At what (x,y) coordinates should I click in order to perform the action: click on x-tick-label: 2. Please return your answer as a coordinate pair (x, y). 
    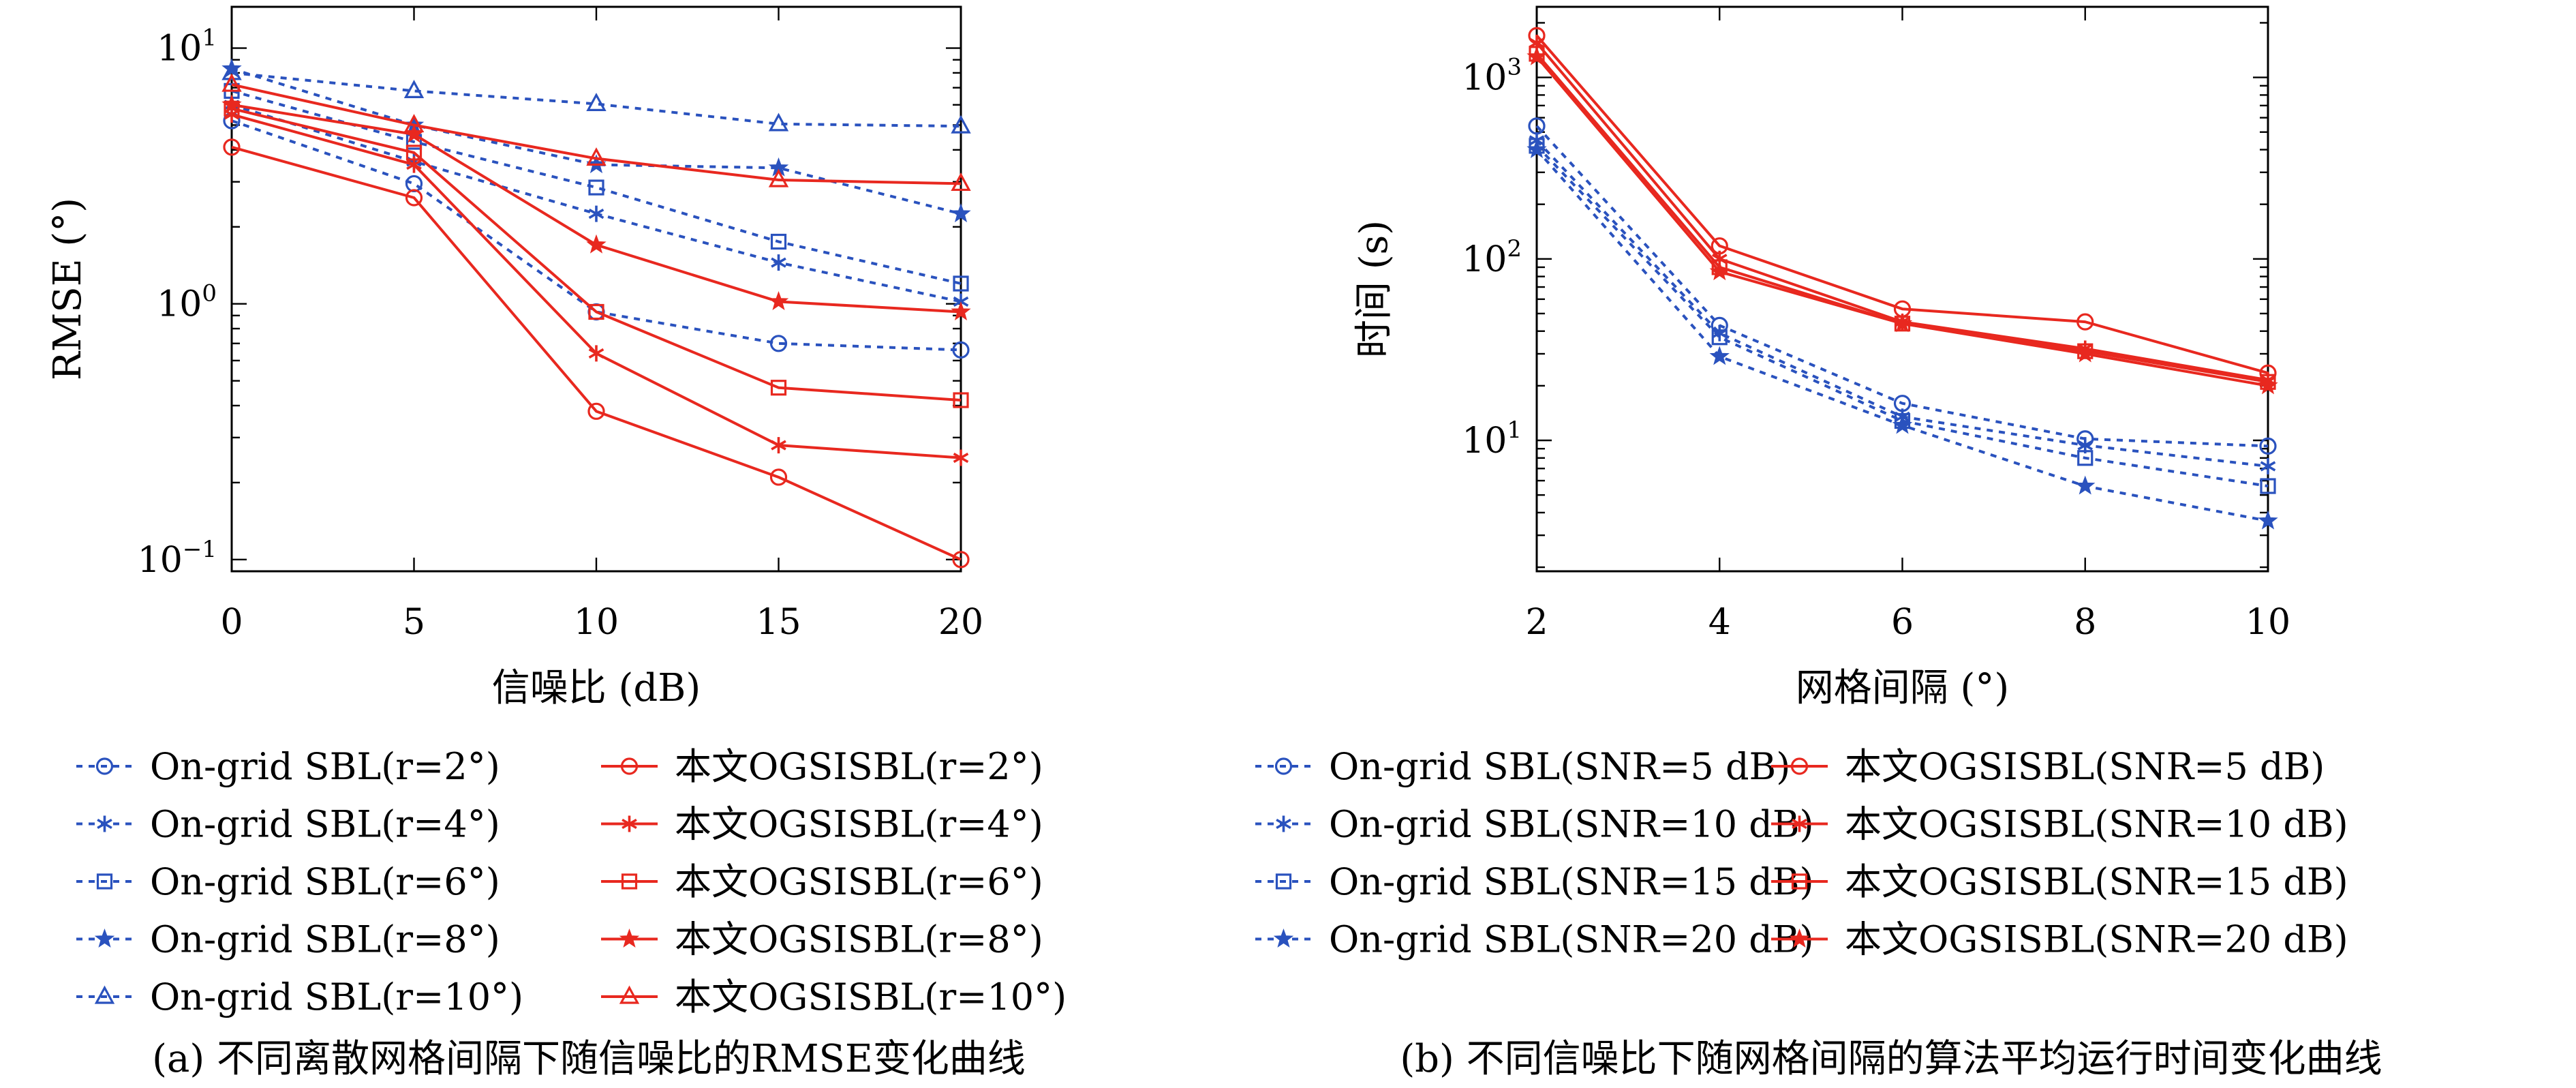
    Looking at the image, I should click on (1536, 622).